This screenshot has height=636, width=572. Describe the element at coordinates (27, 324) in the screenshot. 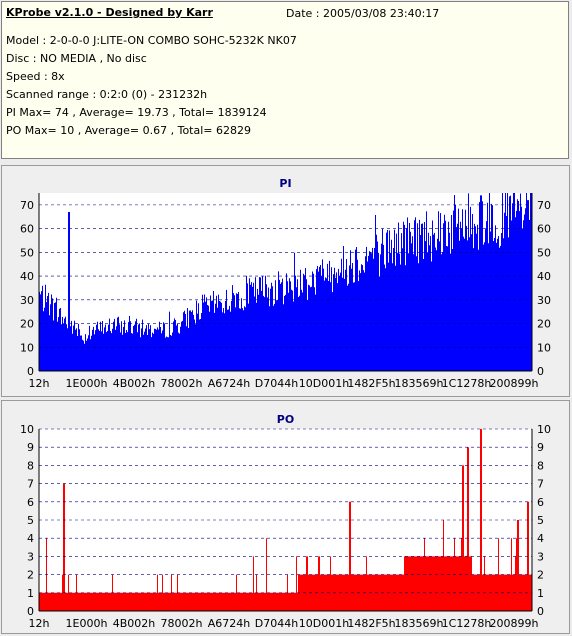

I see `y-tick-label-left: 20` at that location.